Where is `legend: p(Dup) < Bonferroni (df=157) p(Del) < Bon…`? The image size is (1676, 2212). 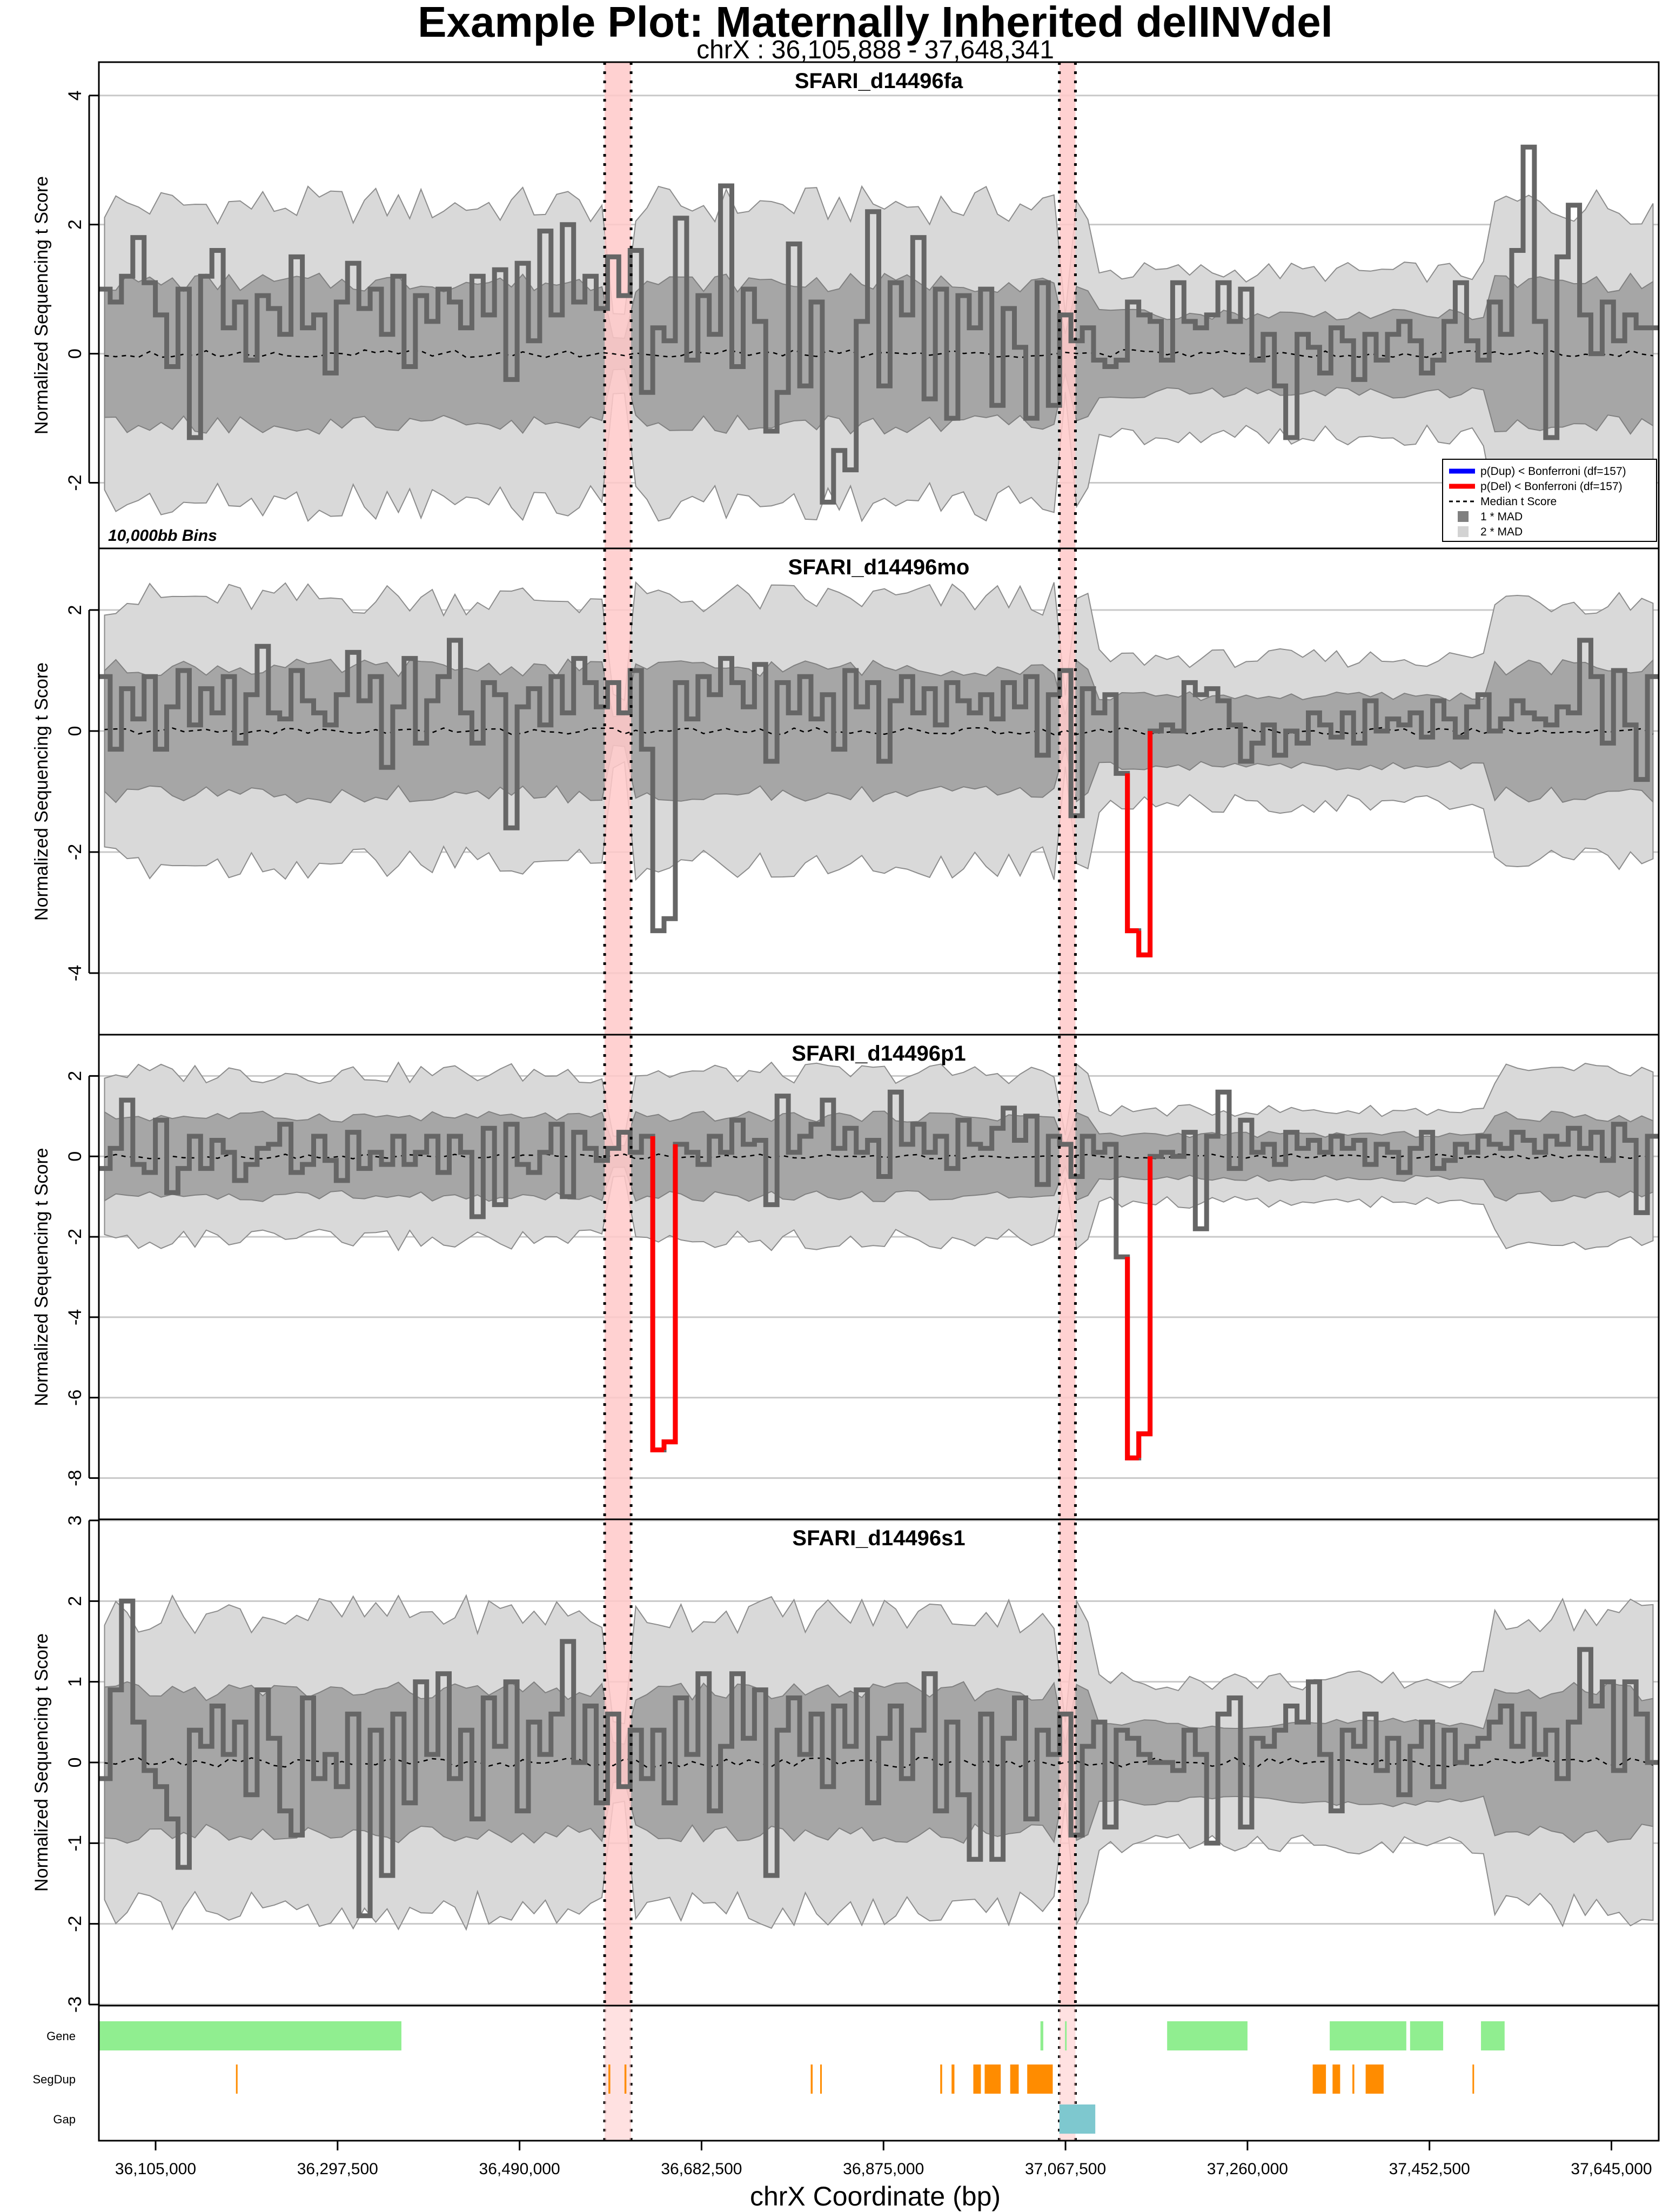
legend: p(Dup) < Bonferroni (df=157) p(Del) < Bon… is located at coordinates (1549, 500).